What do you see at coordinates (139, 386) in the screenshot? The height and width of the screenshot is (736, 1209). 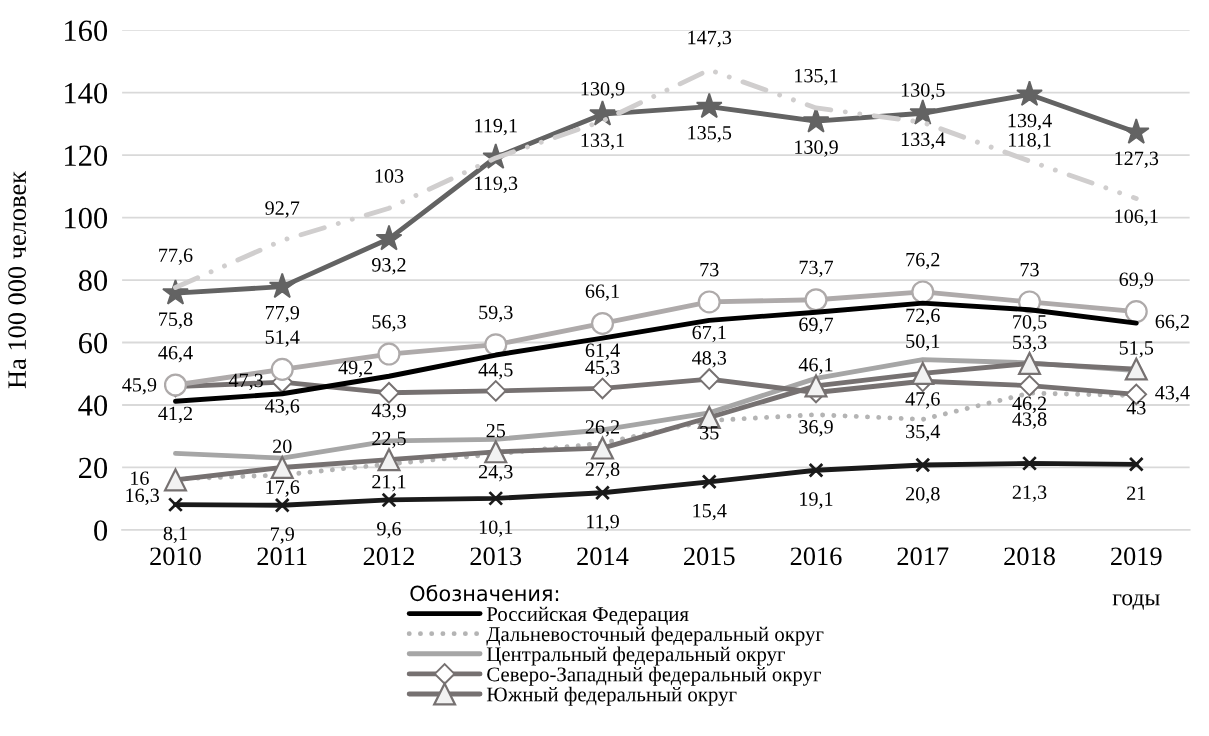 I see `data-label: 45,9` at bounding box center [139, 386].